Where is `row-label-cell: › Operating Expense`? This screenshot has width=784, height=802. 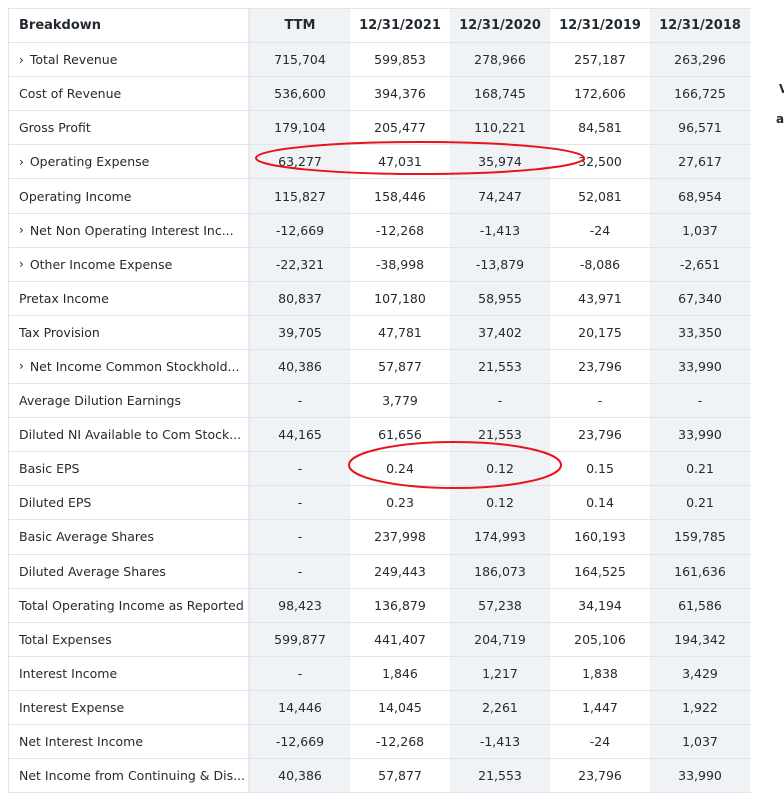 row-label-cell: › Operating Expense is located at coordinates (129, 162).